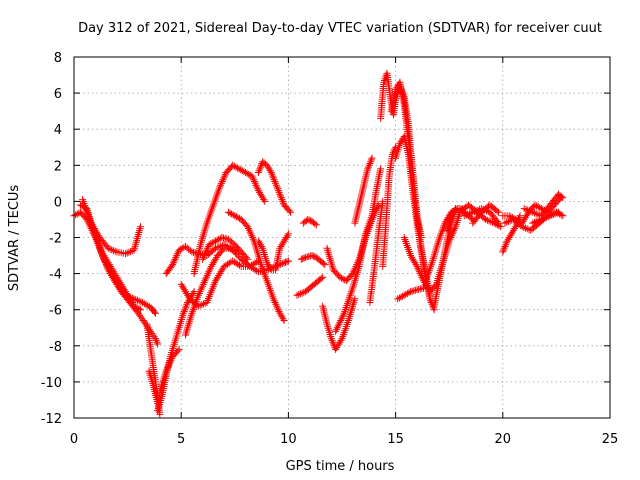 The width and height of the screenshot is (640, 480). Describe the element at coordinates (395, 439) in the screenshot. I see `x-tick-label: 15` at that location.